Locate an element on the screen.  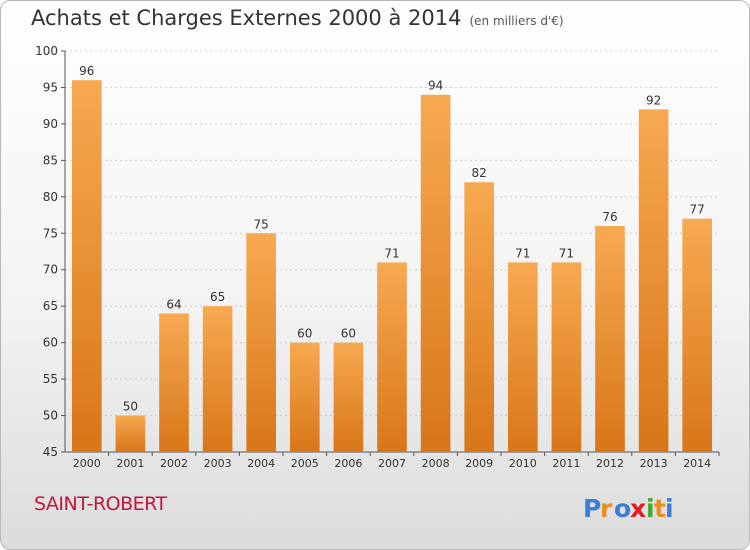
x-tick-label: 2012 is located at coordinates (610, 463).